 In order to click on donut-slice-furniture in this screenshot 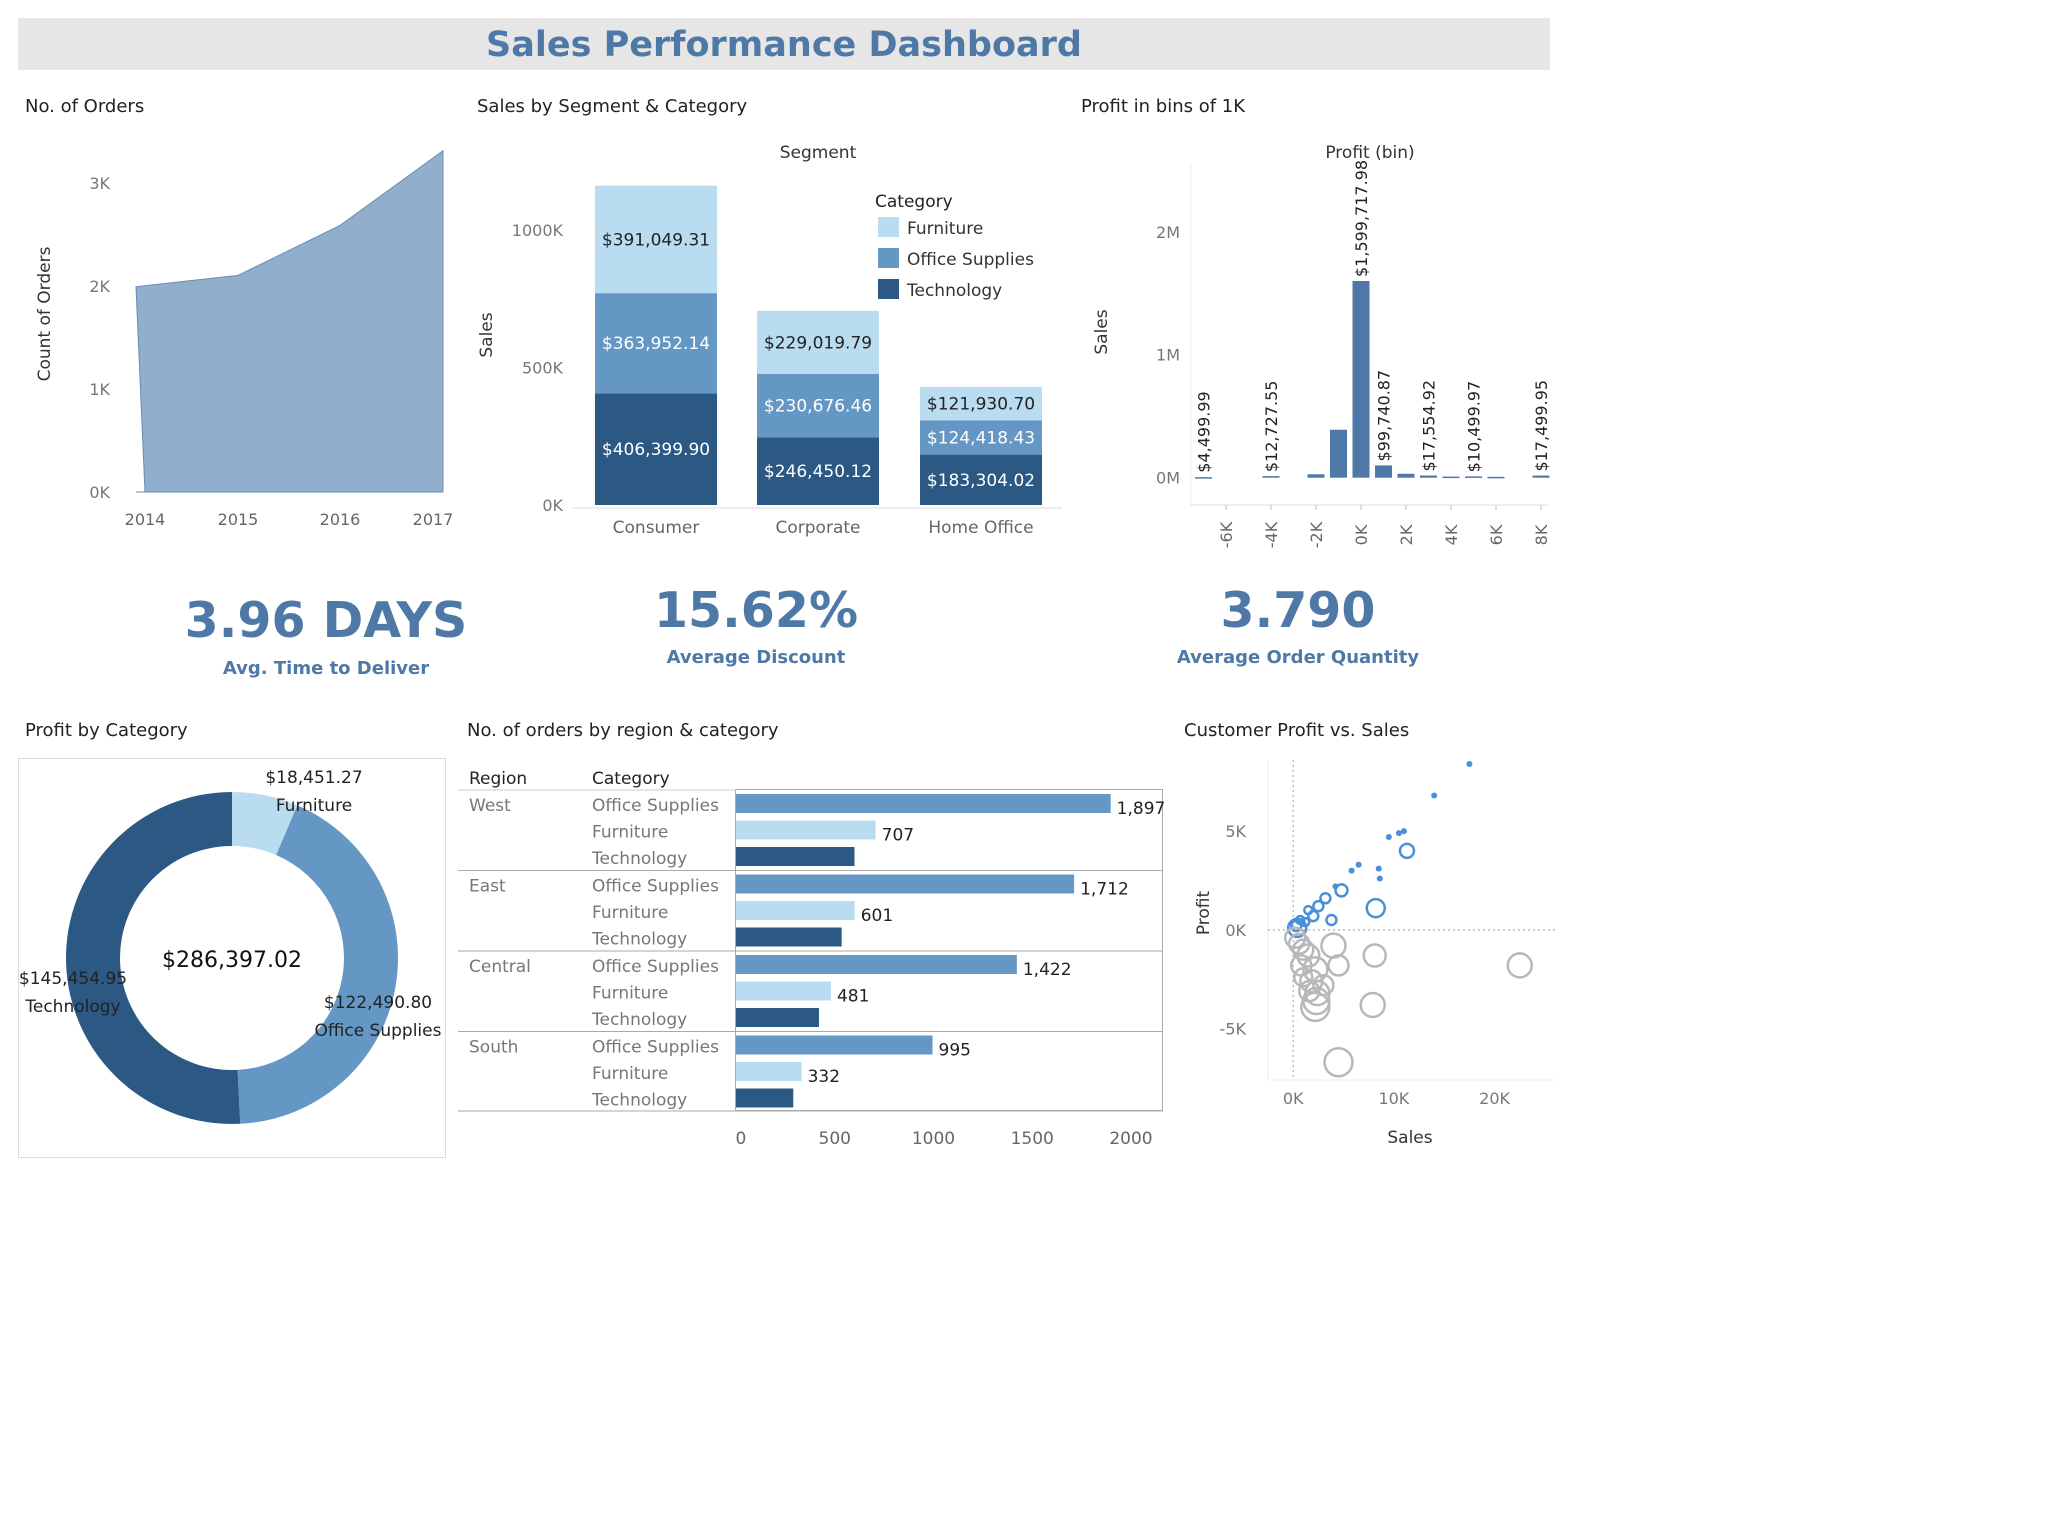, I will do `click(265, 824)`.